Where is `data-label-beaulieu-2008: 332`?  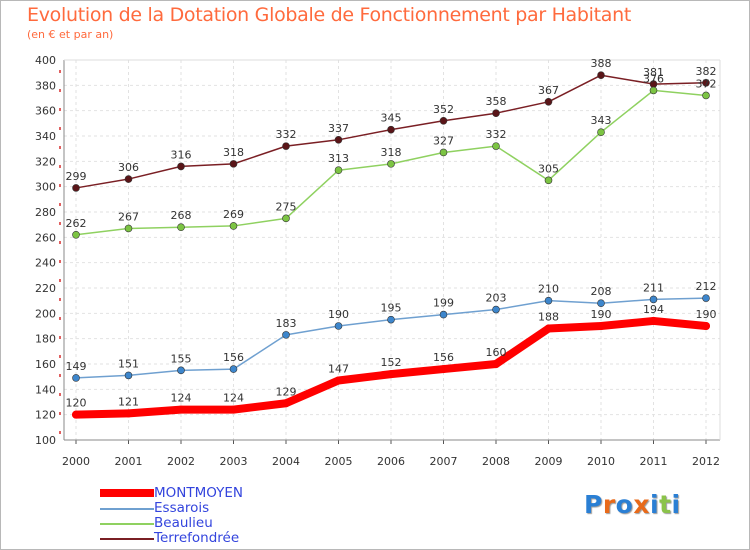
data-label-beaulieu-2008: 332 is located at coordinates (496, 134).